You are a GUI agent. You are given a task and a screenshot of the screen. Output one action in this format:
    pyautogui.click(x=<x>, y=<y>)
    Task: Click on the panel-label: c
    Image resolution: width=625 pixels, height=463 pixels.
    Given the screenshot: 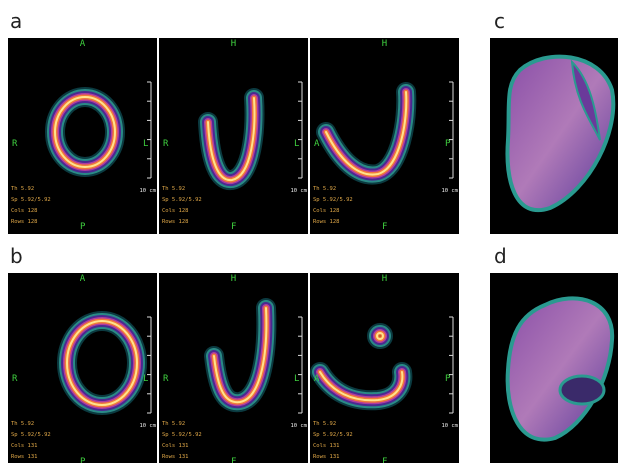 What is the action you would take?
    pyautogui.click(x=499, y=21)
    